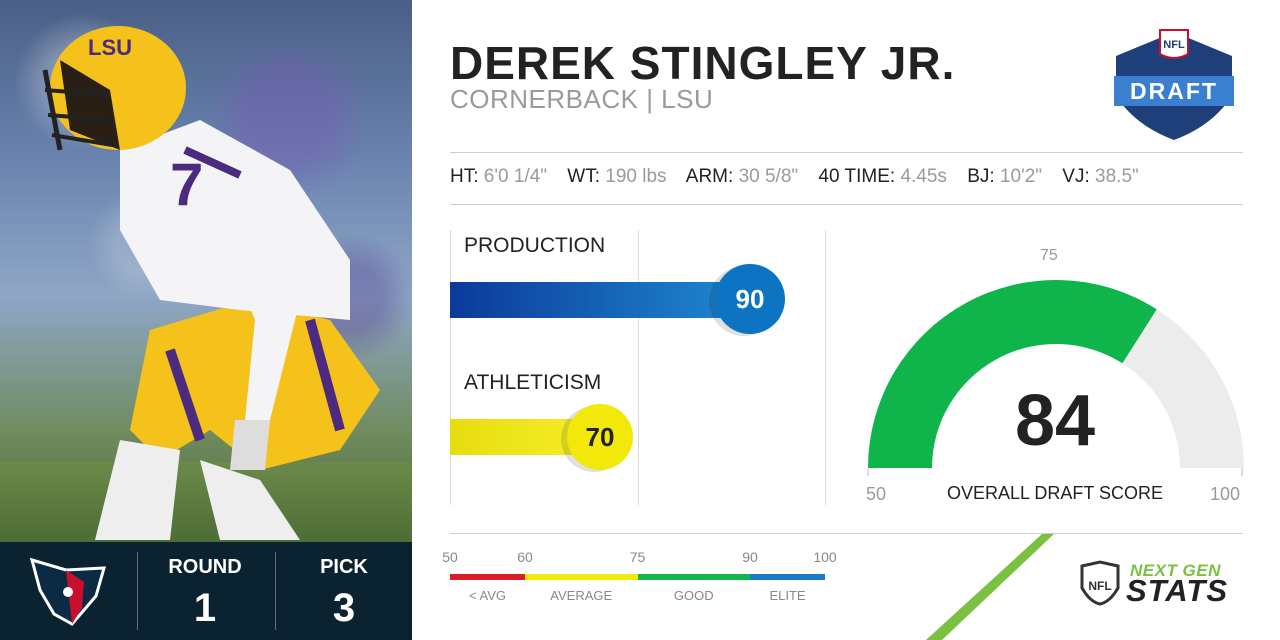  Describe the element at coordinates (498, 176) in the screenshot. I see `measurement-height: HT: 6'0 1/4"` at that location.